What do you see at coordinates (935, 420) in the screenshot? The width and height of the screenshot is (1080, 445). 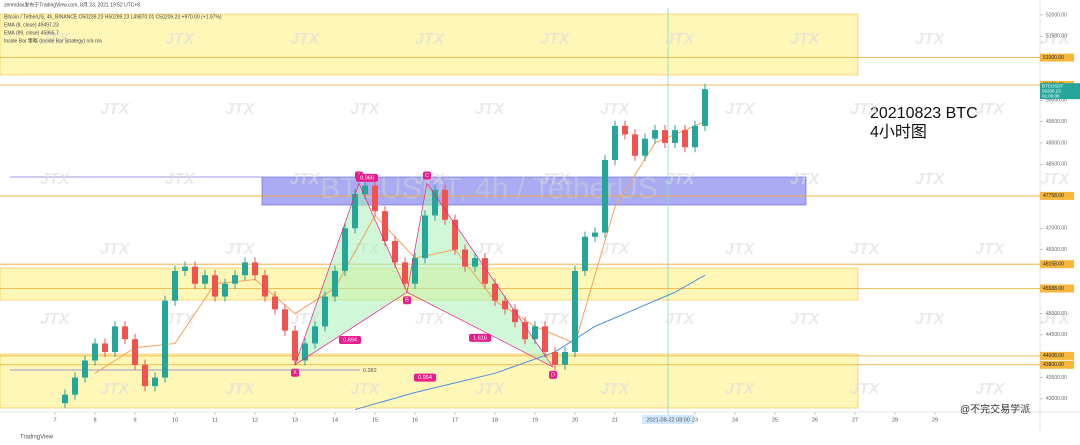 I see `x-tick-label: 29` at bounding box center [935, 420].